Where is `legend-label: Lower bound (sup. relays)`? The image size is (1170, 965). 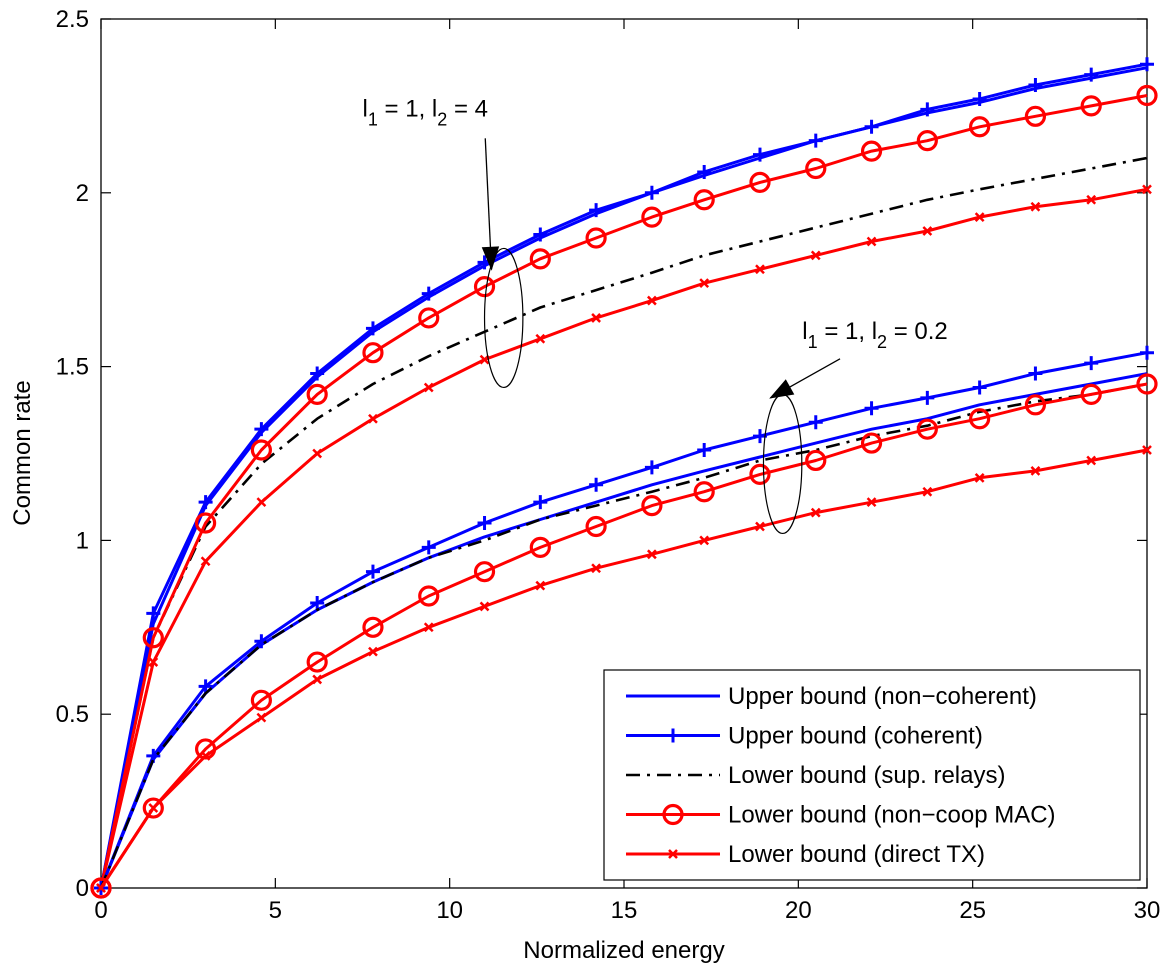
legend-label: Lower bound (sup. relays) is located at coordinates (866, 775).